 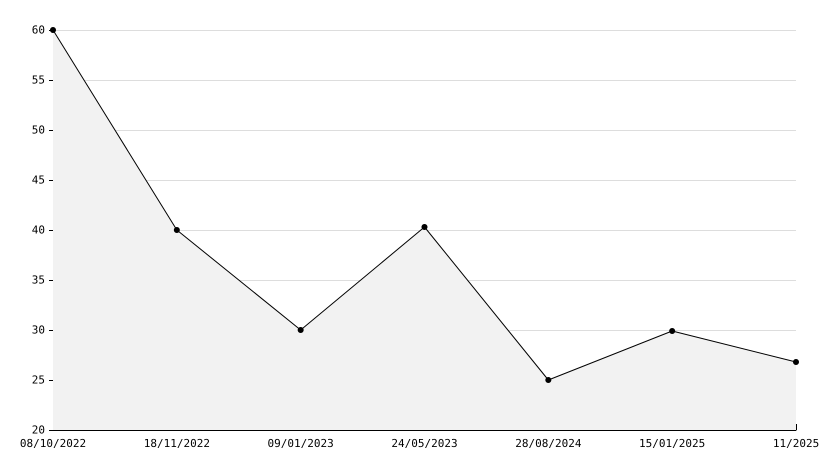 I want to click on x-tick-label: 18/11/2022, so click(x=177, y=443).